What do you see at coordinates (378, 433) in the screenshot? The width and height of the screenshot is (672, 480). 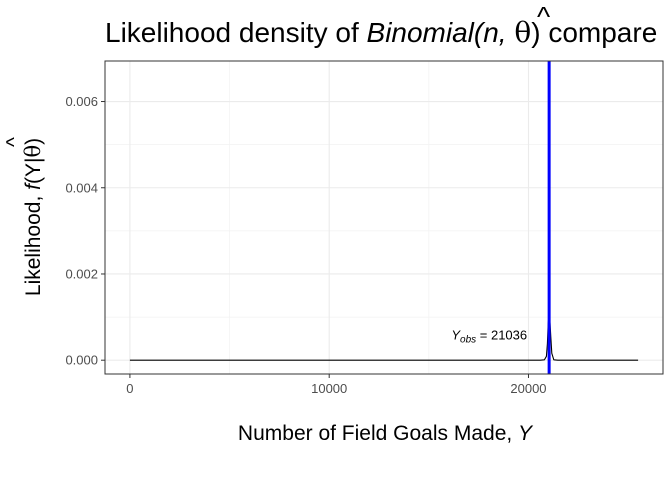 I see `x-axis-title-text: Number of Field Goals Made,` at bounding box center [378, 433].